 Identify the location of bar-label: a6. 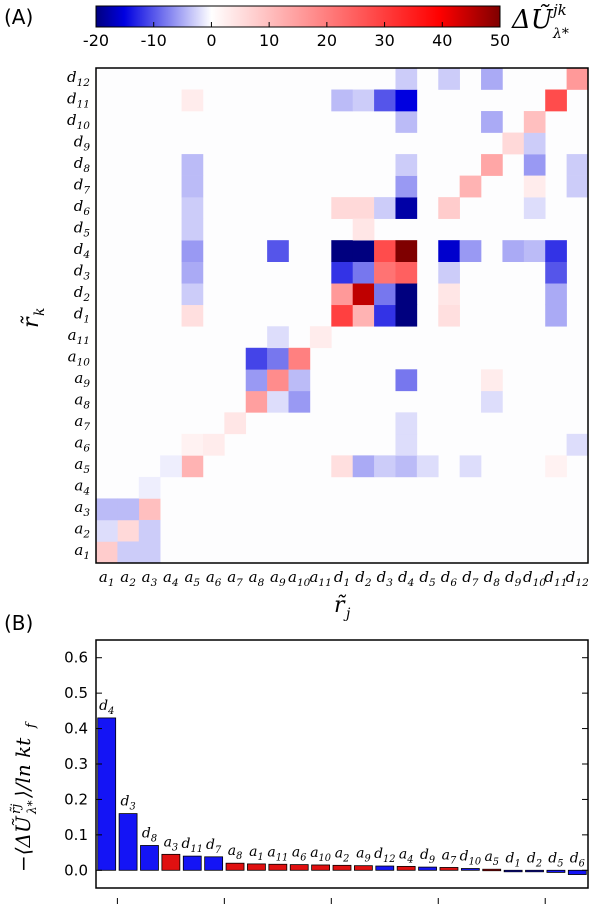
(299, 854).